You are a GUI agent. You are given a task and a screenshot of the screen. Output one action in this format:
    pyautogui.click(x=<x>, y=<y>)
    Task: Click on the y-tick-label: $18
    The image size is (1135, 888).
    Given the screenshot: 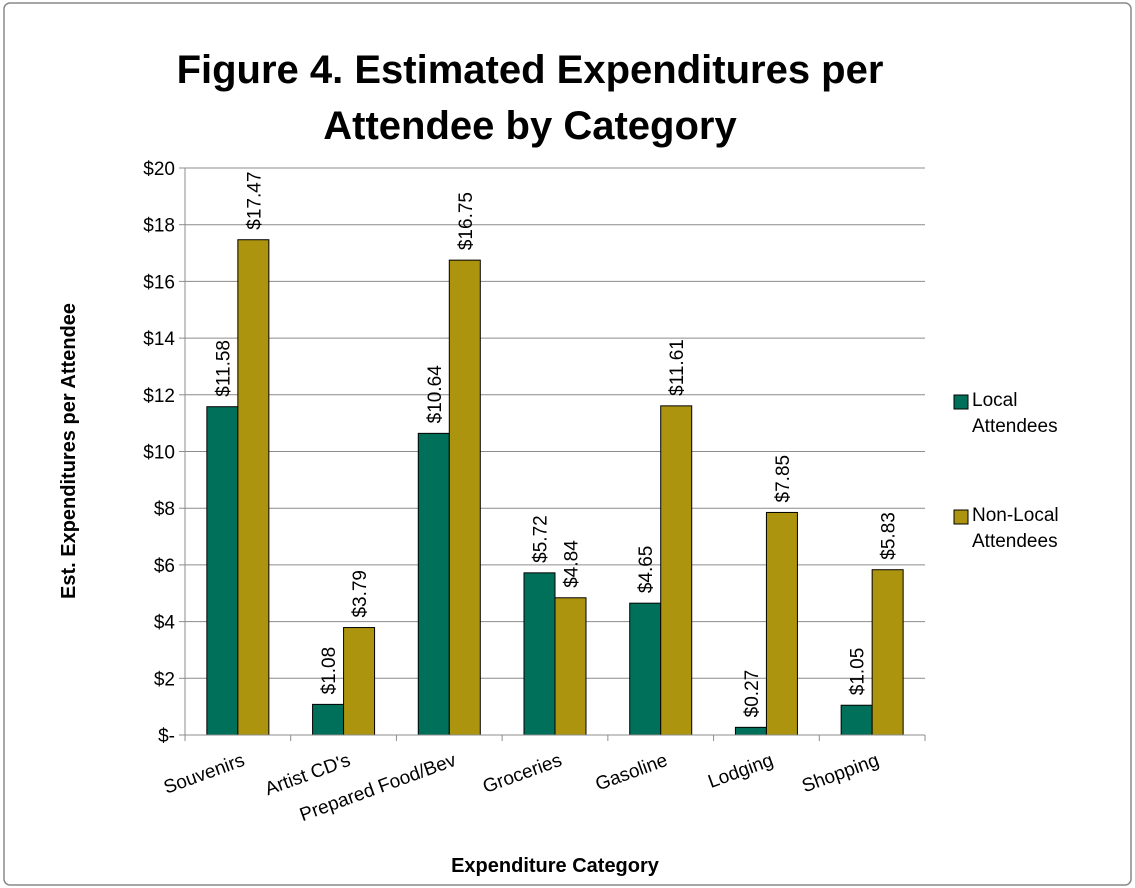 What is the action you would take?
    pyautogui.click(x=159, y=226)
    